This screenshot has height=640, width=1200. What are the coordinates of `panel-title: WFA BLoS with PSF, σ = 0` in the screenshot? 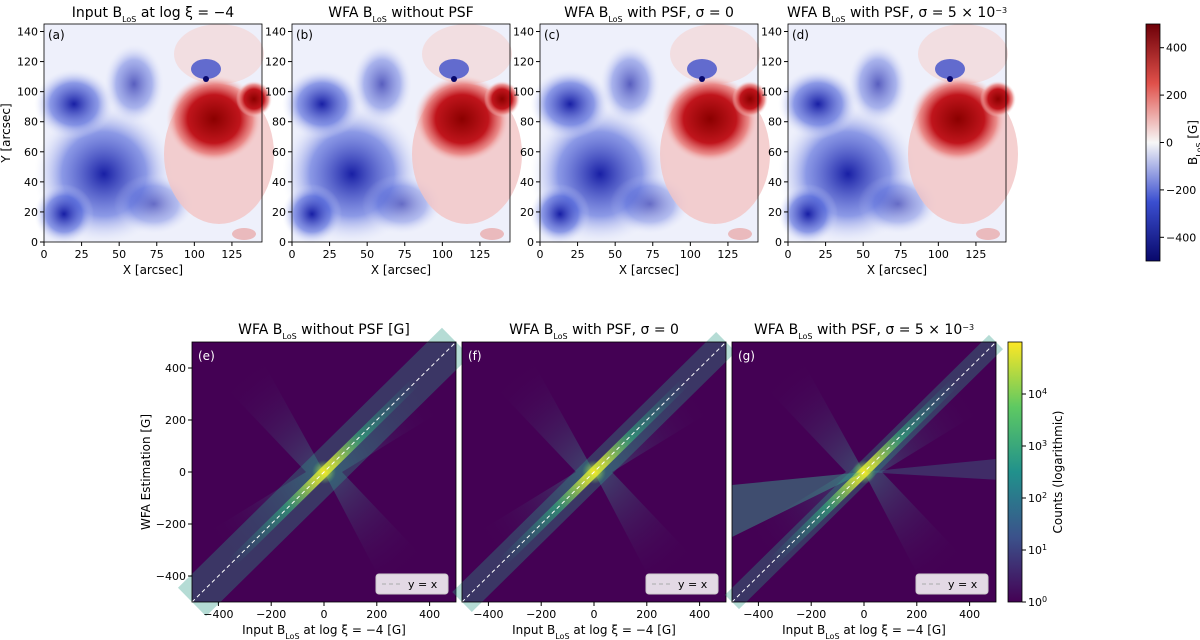 It's located at (649, 14).